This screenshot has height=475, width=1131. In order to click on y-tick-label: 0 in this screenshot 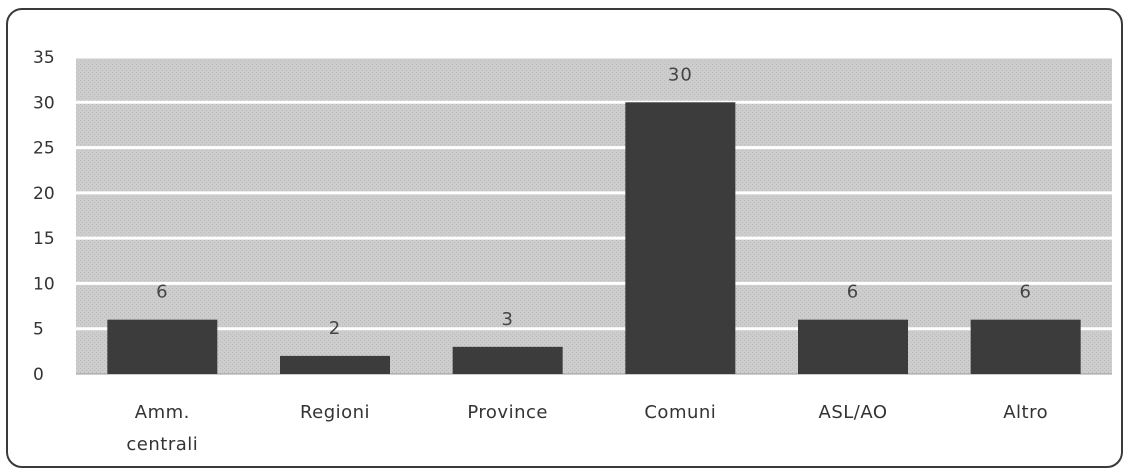, I will do `click(38, 375)`.